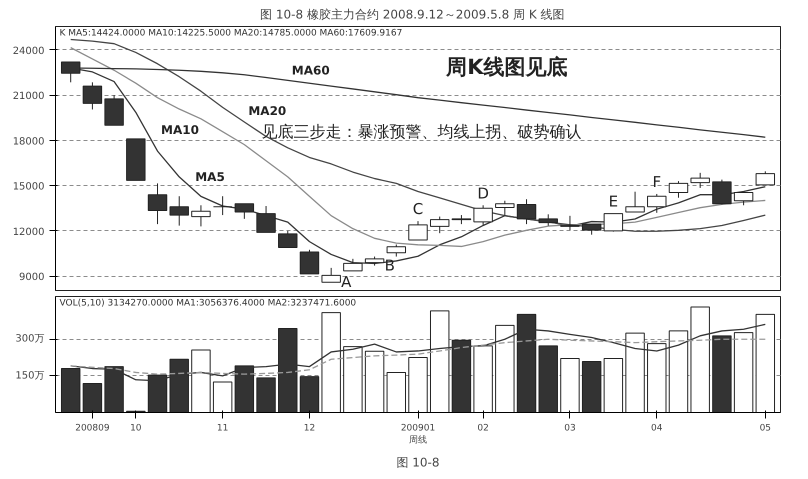  Describe the element at coordinates (613, 201) in the screenshot. I see `text: E` at that location.